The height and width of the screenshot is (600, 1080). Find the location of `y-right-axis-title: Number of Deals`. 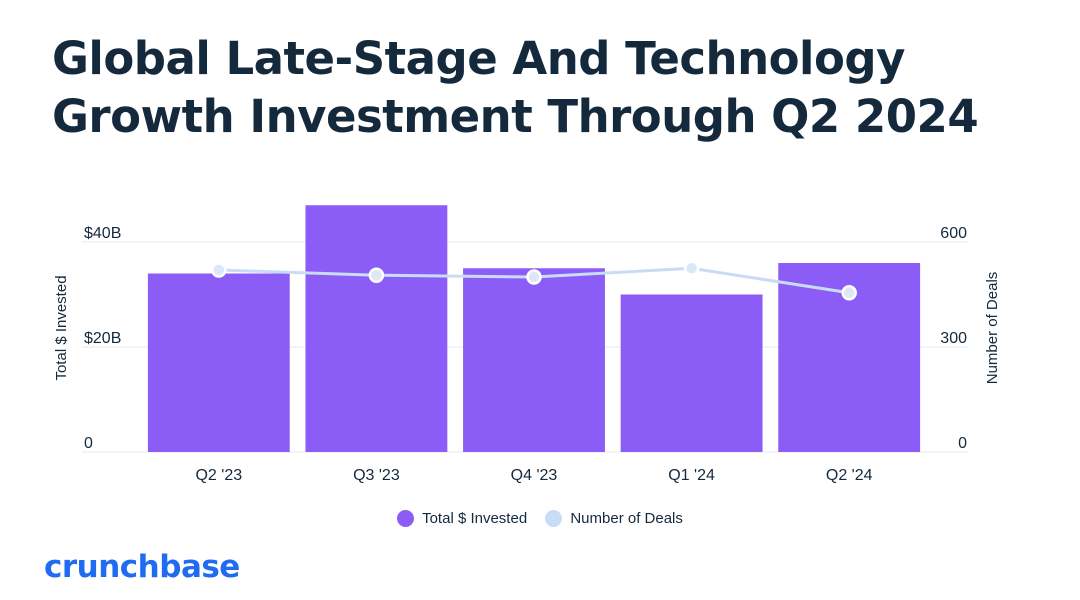

y-right-axis-title: Number of Deals is located at coordinates (992, 328).